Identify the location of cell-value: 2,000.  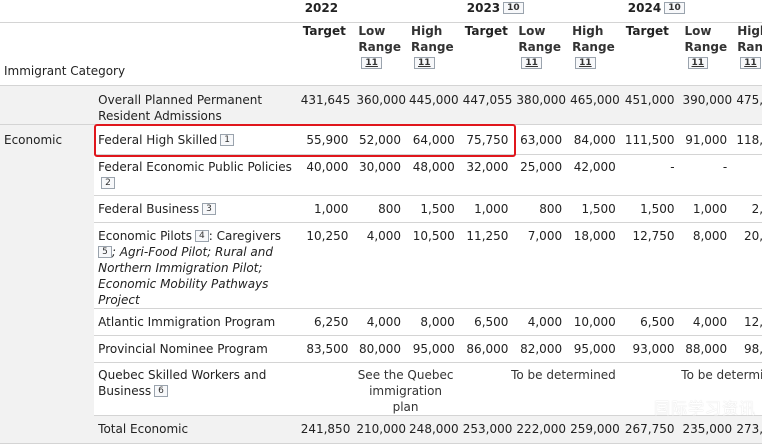
(746, 209).